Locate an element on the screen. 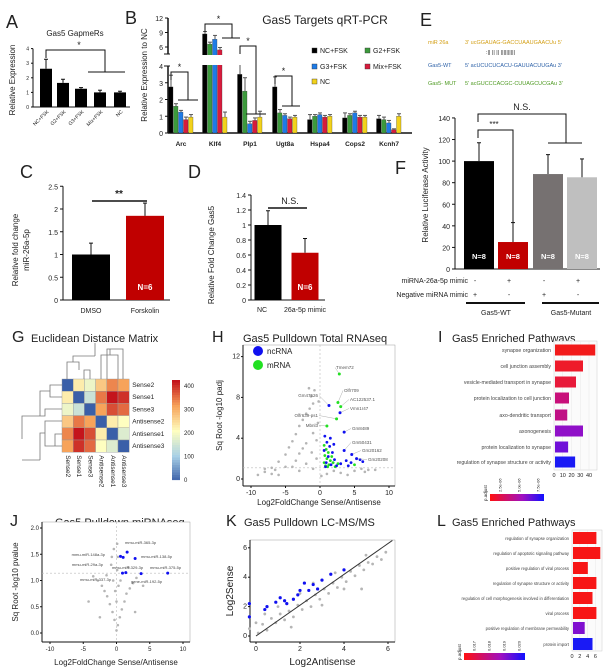 This screenshot has height=672, width=611. y-tick-label: 1.2 is located at coordinates (241, 211).